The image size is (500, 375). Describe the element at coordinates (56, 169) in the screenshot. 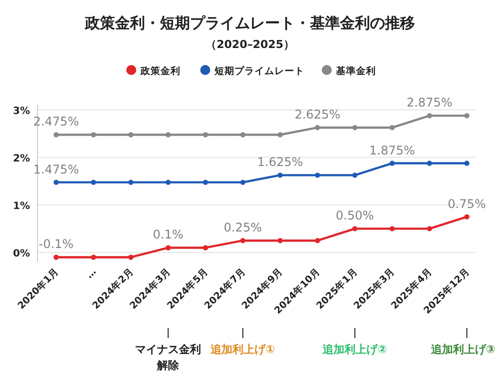

I see `data-label: 1.475%` at that location.